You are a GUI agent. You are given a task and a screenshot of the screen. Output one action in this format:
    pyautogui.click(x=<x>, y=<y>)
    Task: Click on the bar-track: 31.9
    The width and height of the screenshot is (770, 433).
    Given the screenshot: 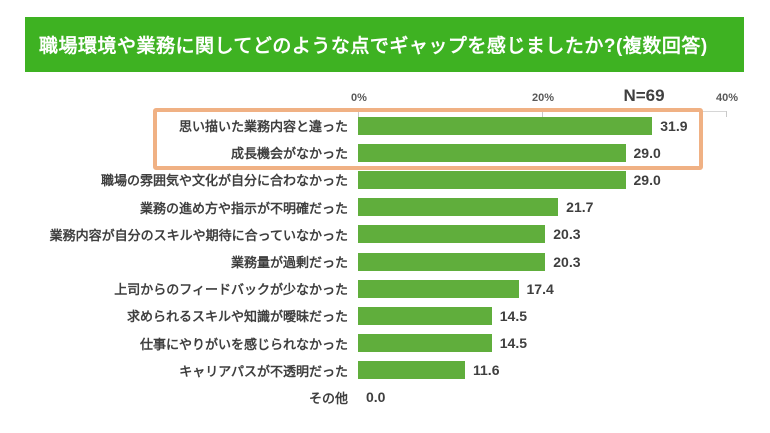 What is the action you would take?
    pyautogui.click(x=564, y=125)
    